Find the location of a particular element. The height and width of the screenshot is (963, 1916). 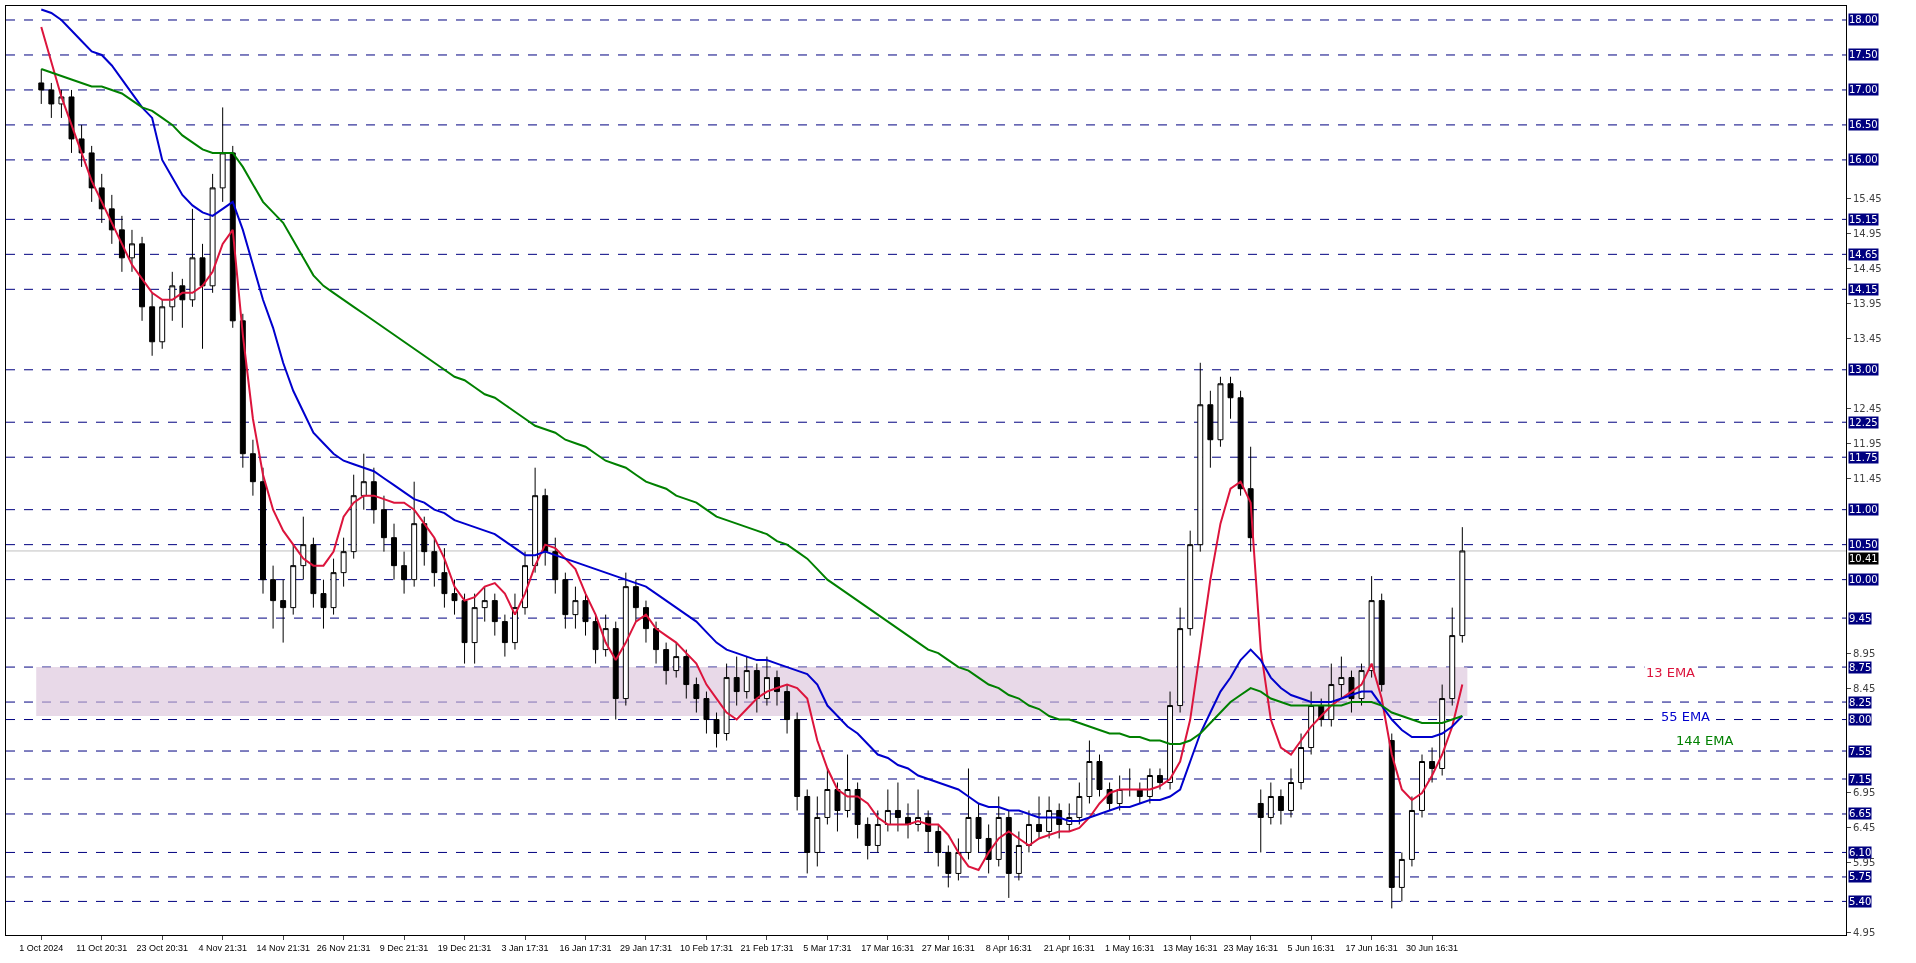

y-tick-label: 5.95 is located at coordinates (1864, 863).